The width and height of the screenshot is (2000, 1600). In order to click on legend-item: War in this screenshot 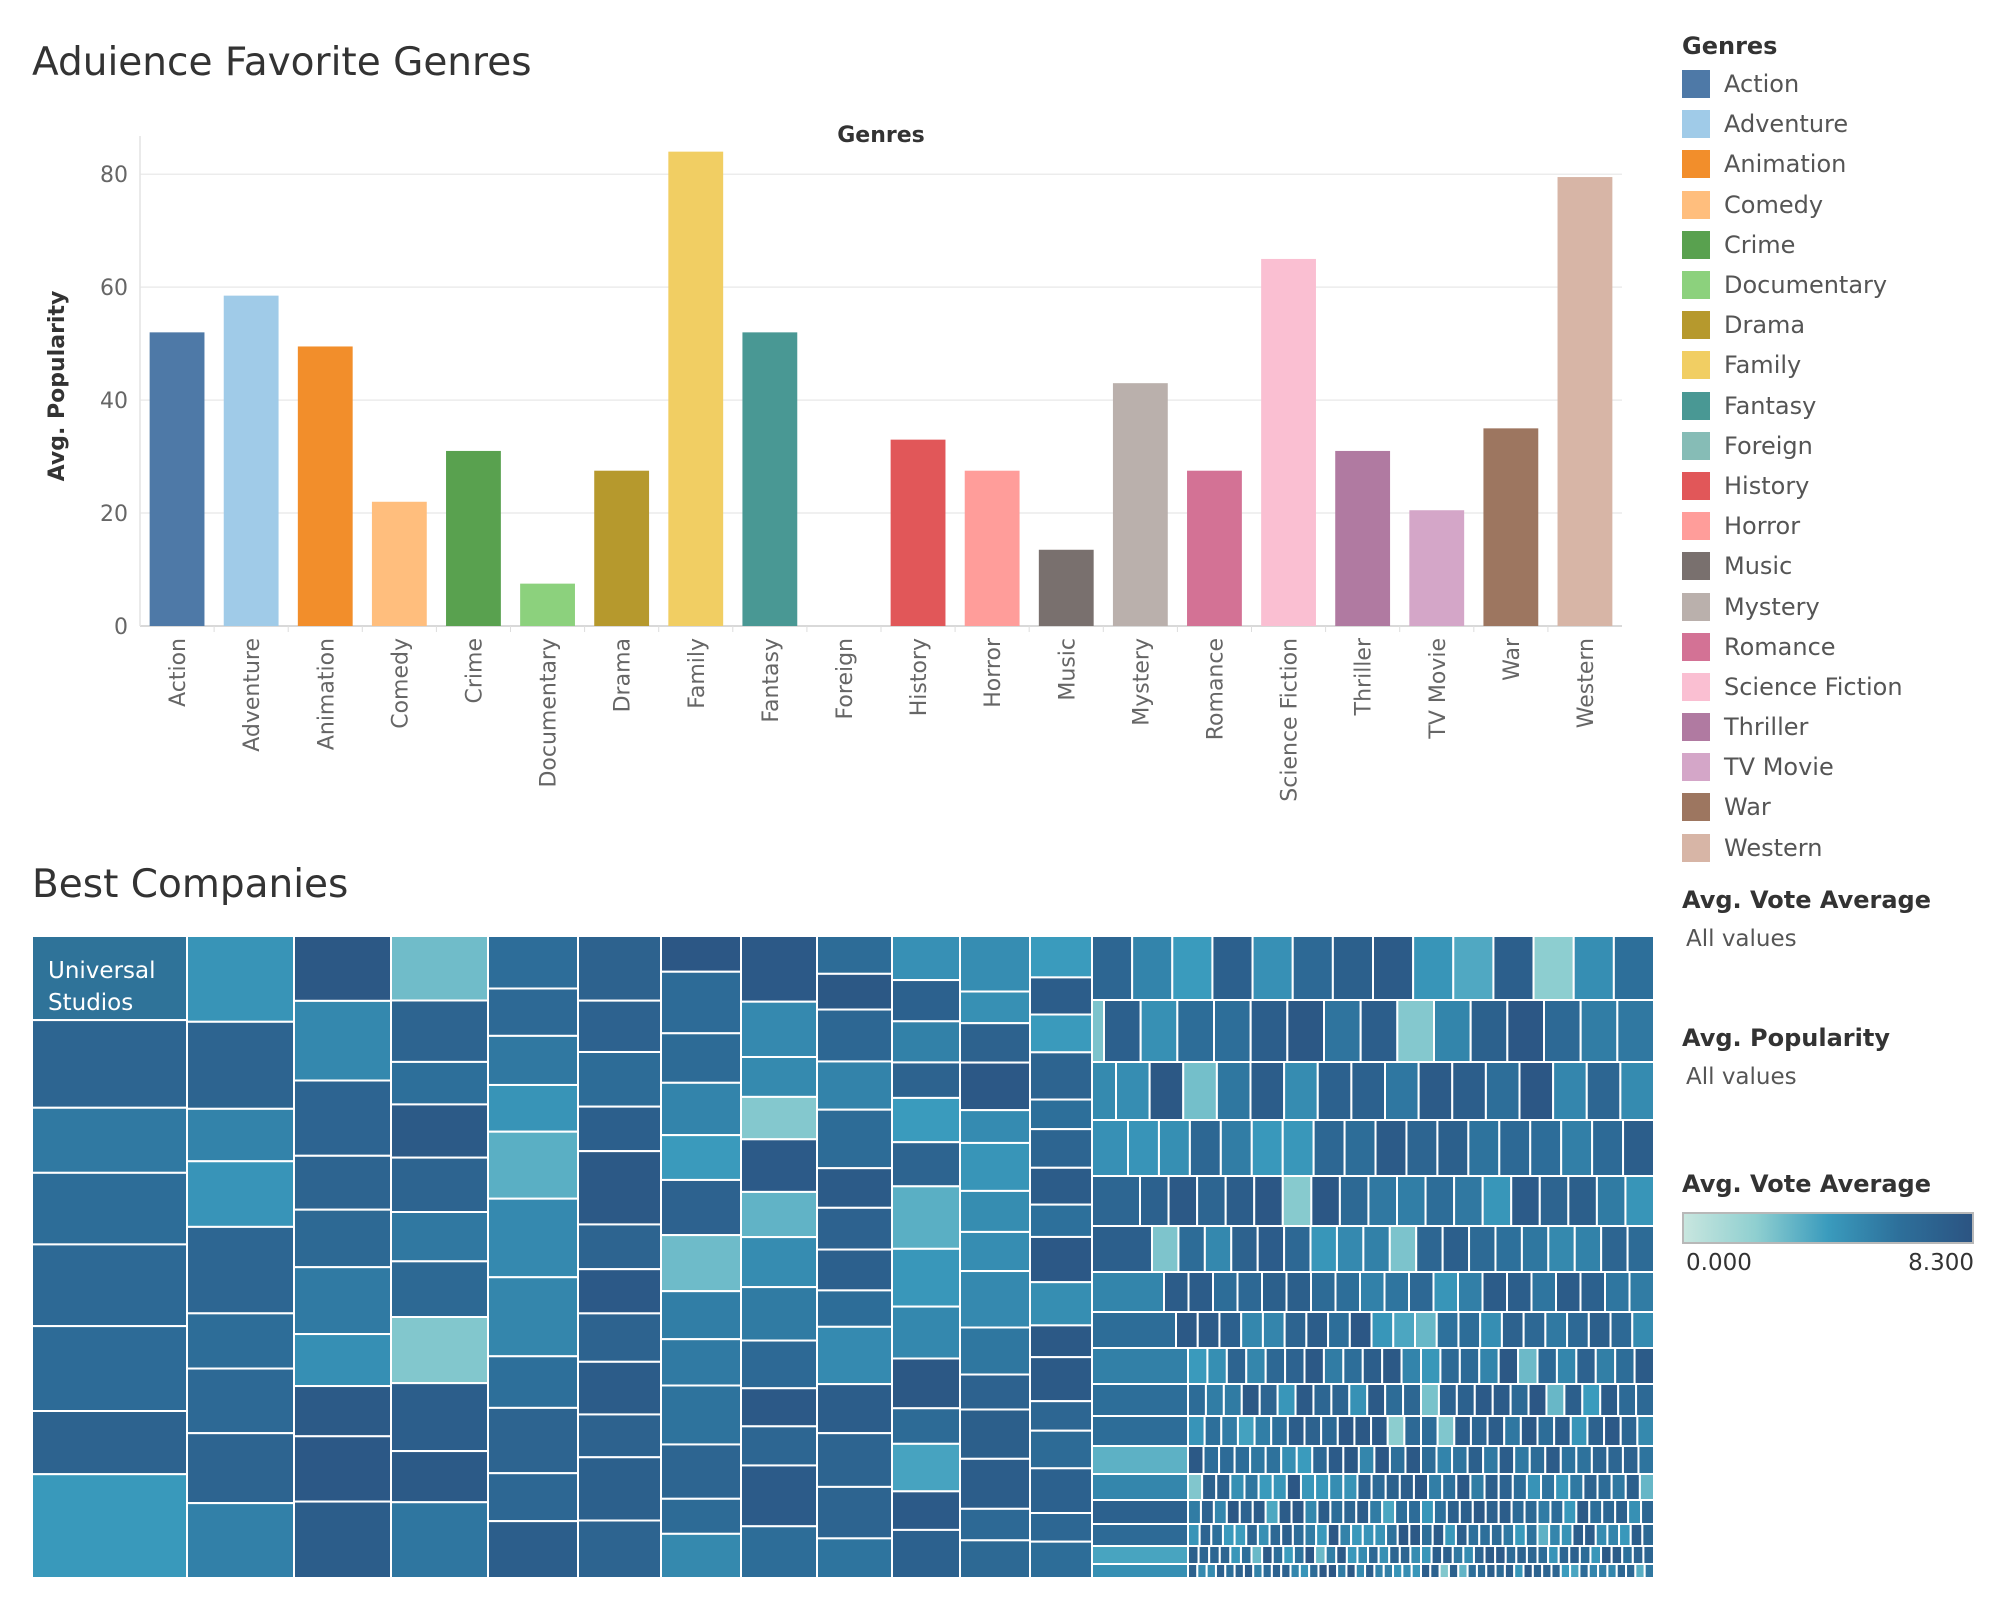, I will do `click(1837, 807)`.